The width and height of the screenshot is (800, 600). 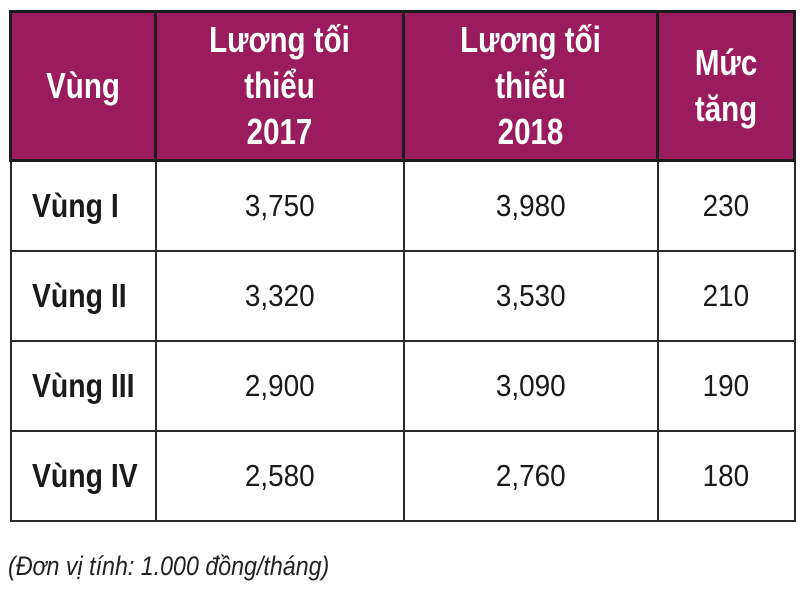 I want to click on wage-2018-value: 3,530, so click(x=530, y=295).